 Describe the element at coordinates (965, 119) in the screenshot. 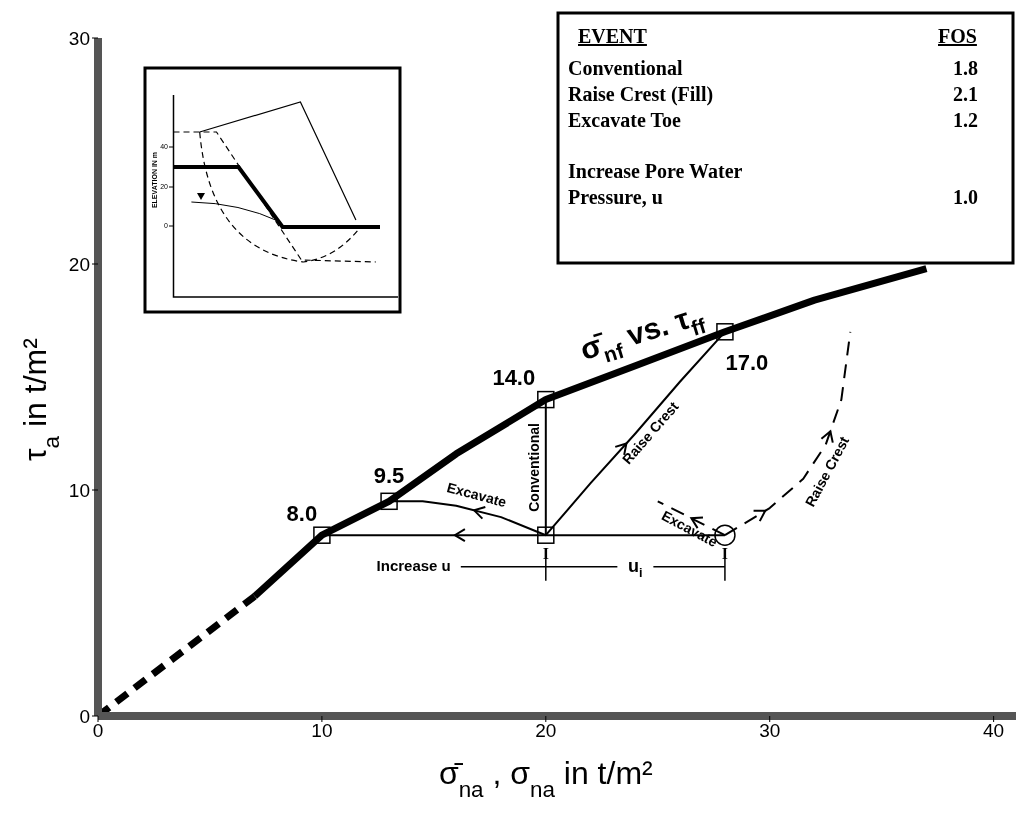

I see `annotation: 1.2` at that location.